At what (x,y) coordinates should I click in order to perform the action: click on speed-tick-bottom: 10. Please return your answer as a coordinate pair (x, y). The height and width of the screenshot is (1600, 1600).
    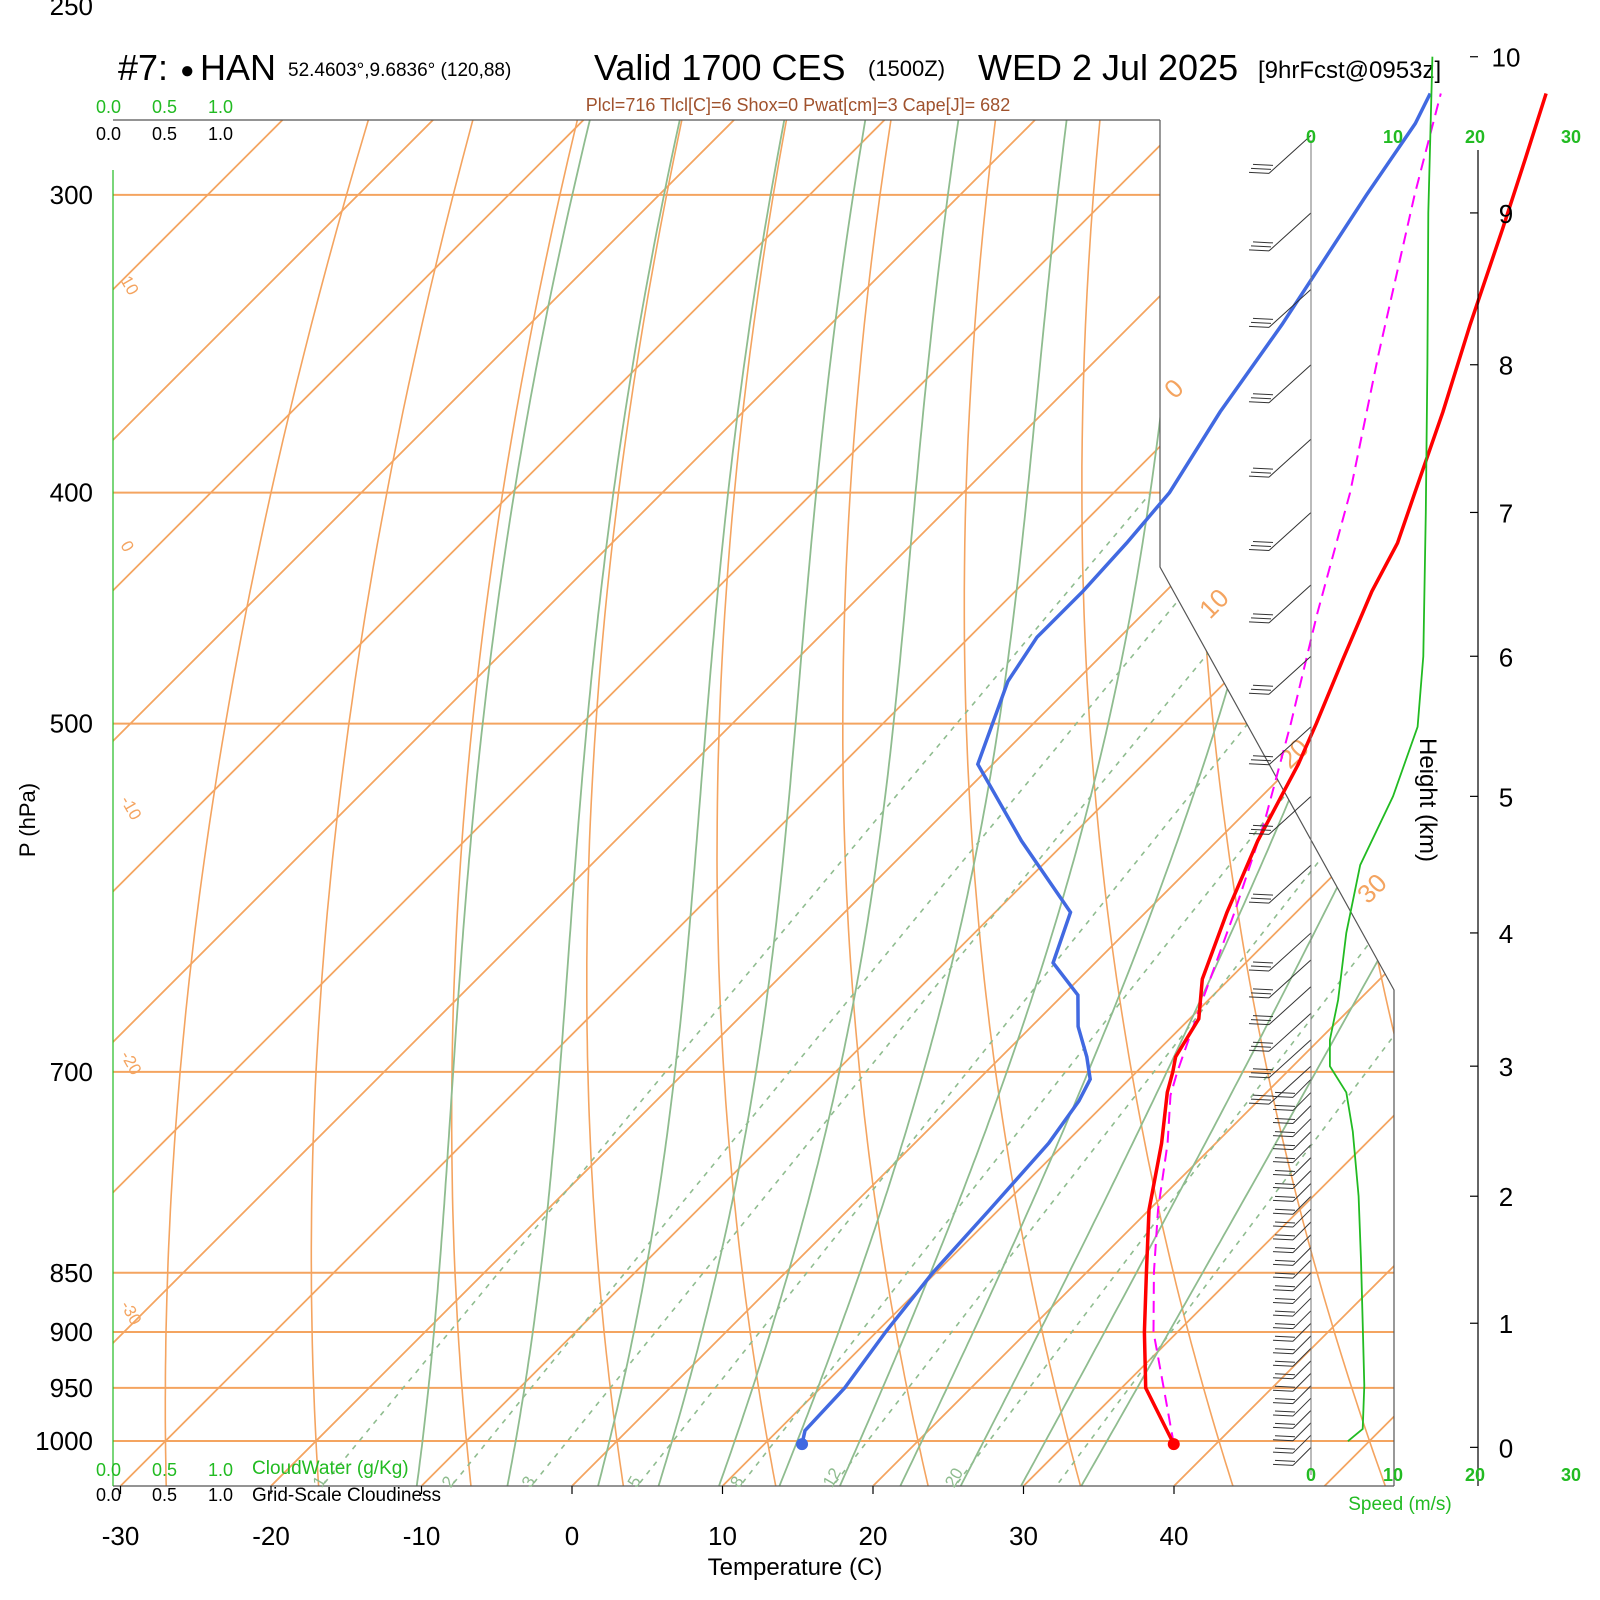
    Looking at the image, I should click on (1393, 1475).